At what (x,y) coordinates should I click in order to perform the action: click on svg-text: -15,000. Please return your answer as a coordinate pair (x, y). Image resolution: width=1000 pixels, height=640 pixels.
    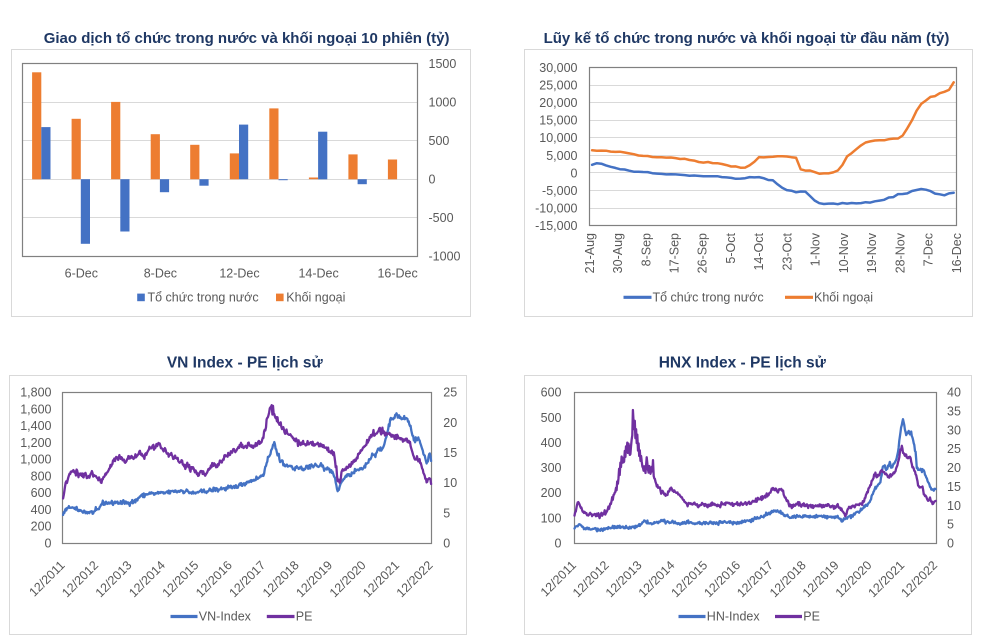
    Looking at the image, I should click on (556, 226).